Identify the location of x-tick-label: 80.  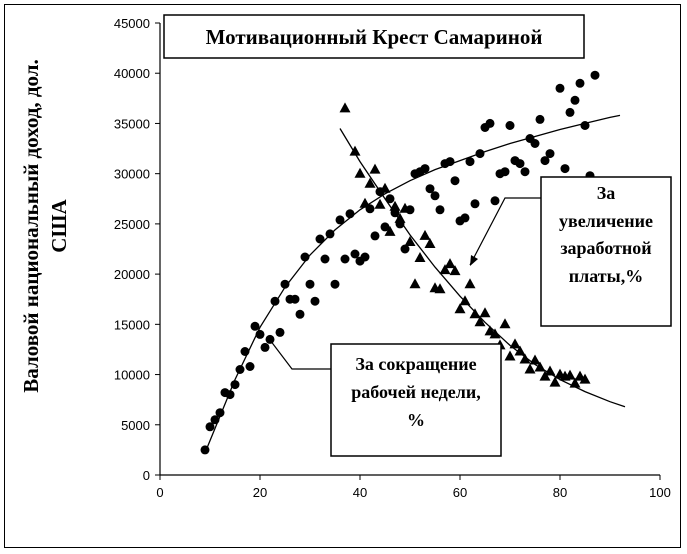
(560, 492).